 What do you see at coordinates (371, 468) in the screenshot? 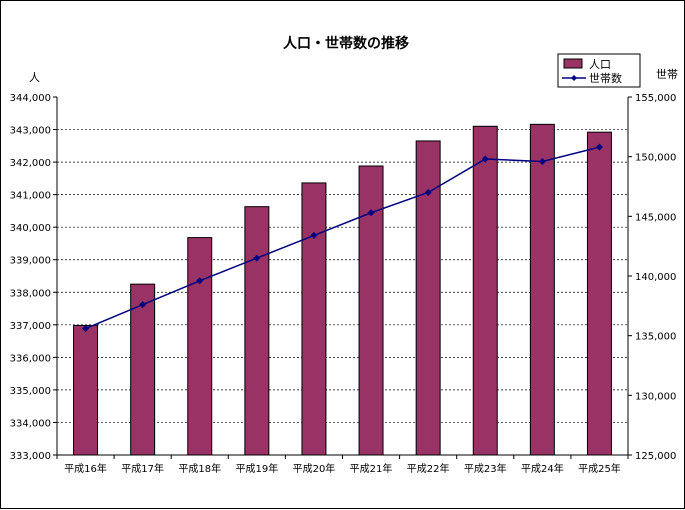
I see `x-tick-label: 平成21年` at bounding box center [371, 468].